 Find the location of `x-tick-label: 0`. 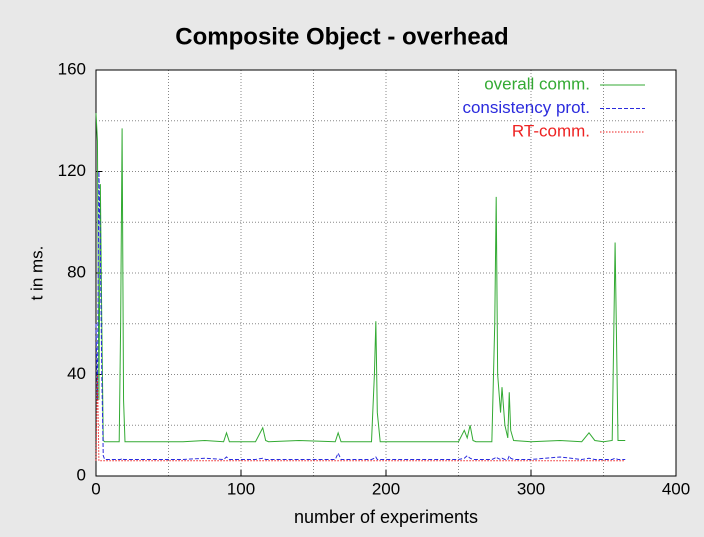

x-tick-label: 0 is located at coordinates (95, 488).